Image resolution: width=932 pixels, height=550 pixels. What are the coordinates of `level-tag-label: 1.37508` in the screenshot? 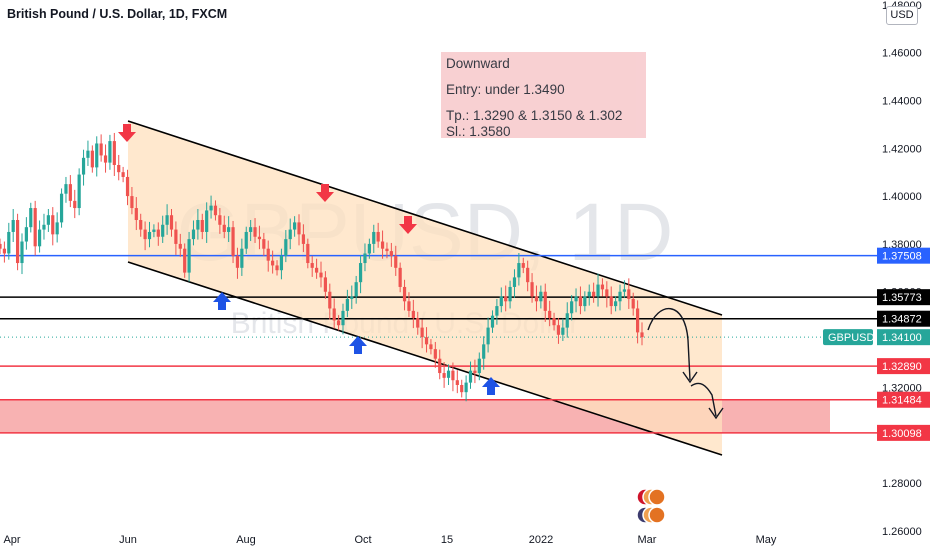 It's located at (902, 257).